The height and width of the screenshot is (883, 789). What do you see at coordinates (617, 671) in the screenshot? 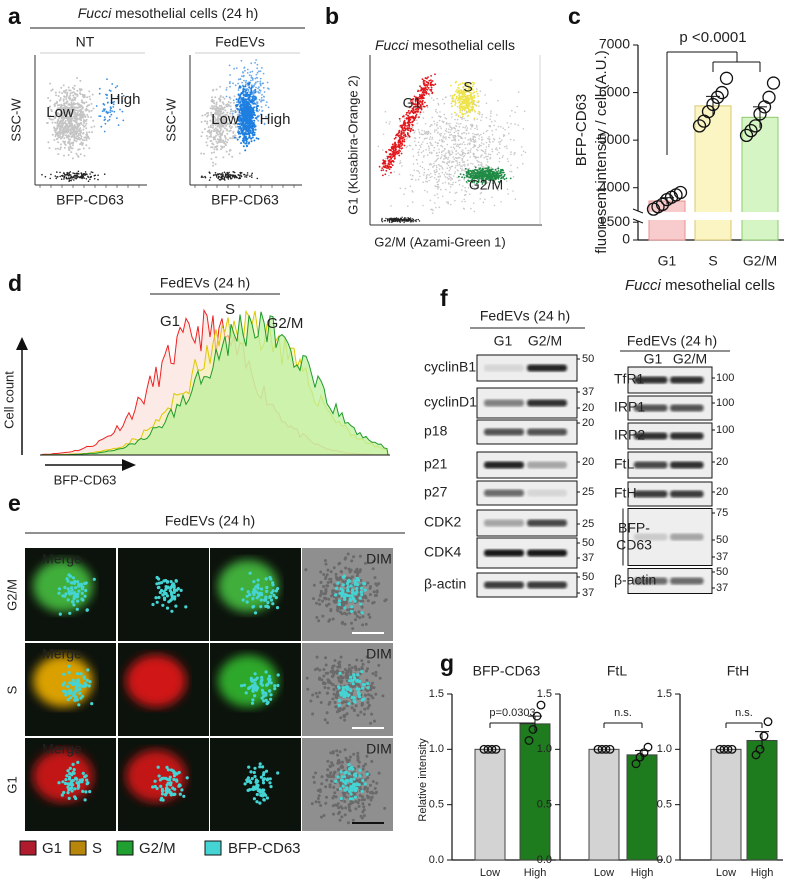
I see `chart-title: FtL` at bounding box center [617, 671].